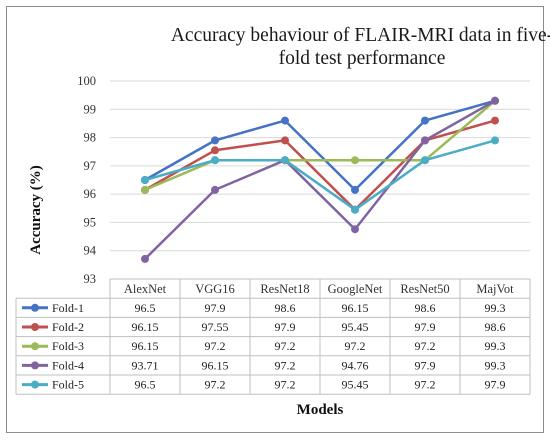  I want to click on table-cell-value: 93.71, so click(145, 365).